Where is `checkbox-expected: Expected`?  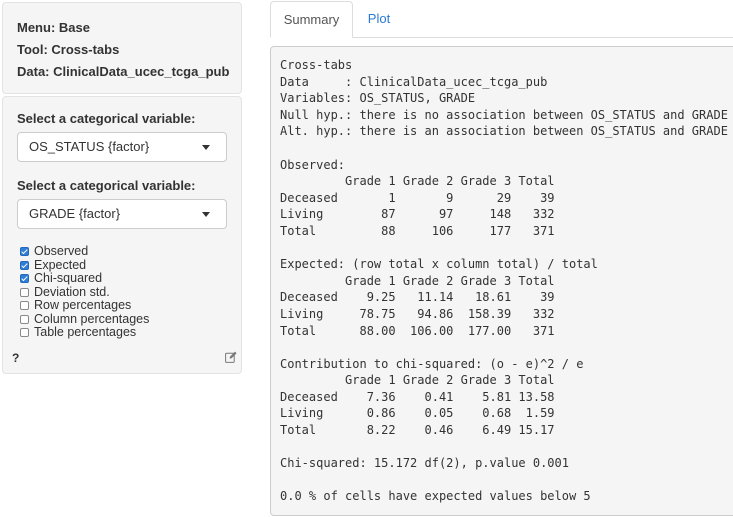
checkbox-expected: Expected is located at coordinates (53, 264).